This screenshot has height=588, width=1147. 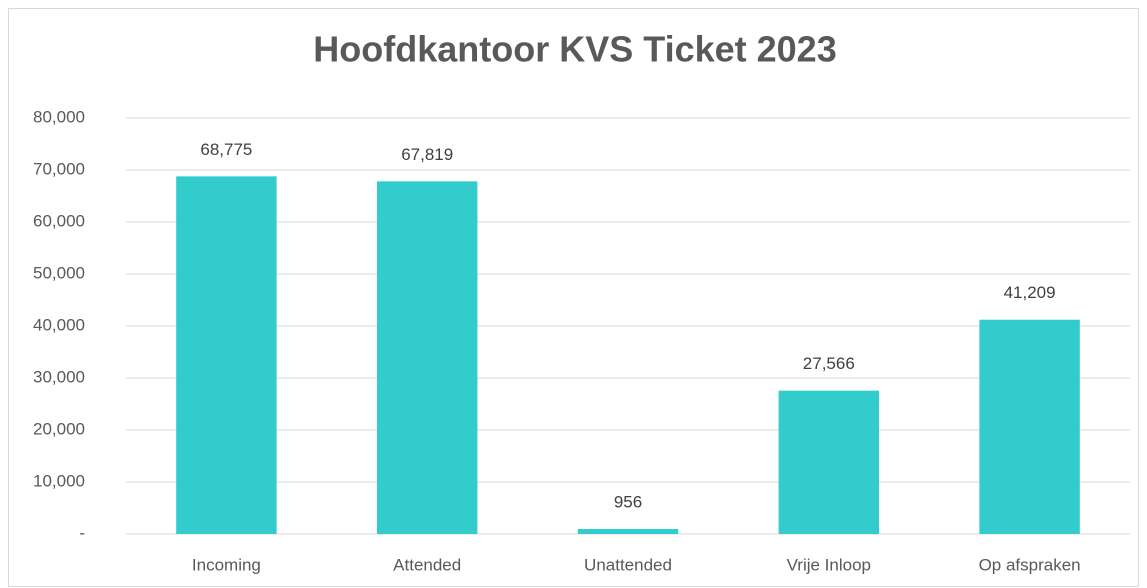 I want to click on y-tick-label: 70,000, so click(x=59, y=168).